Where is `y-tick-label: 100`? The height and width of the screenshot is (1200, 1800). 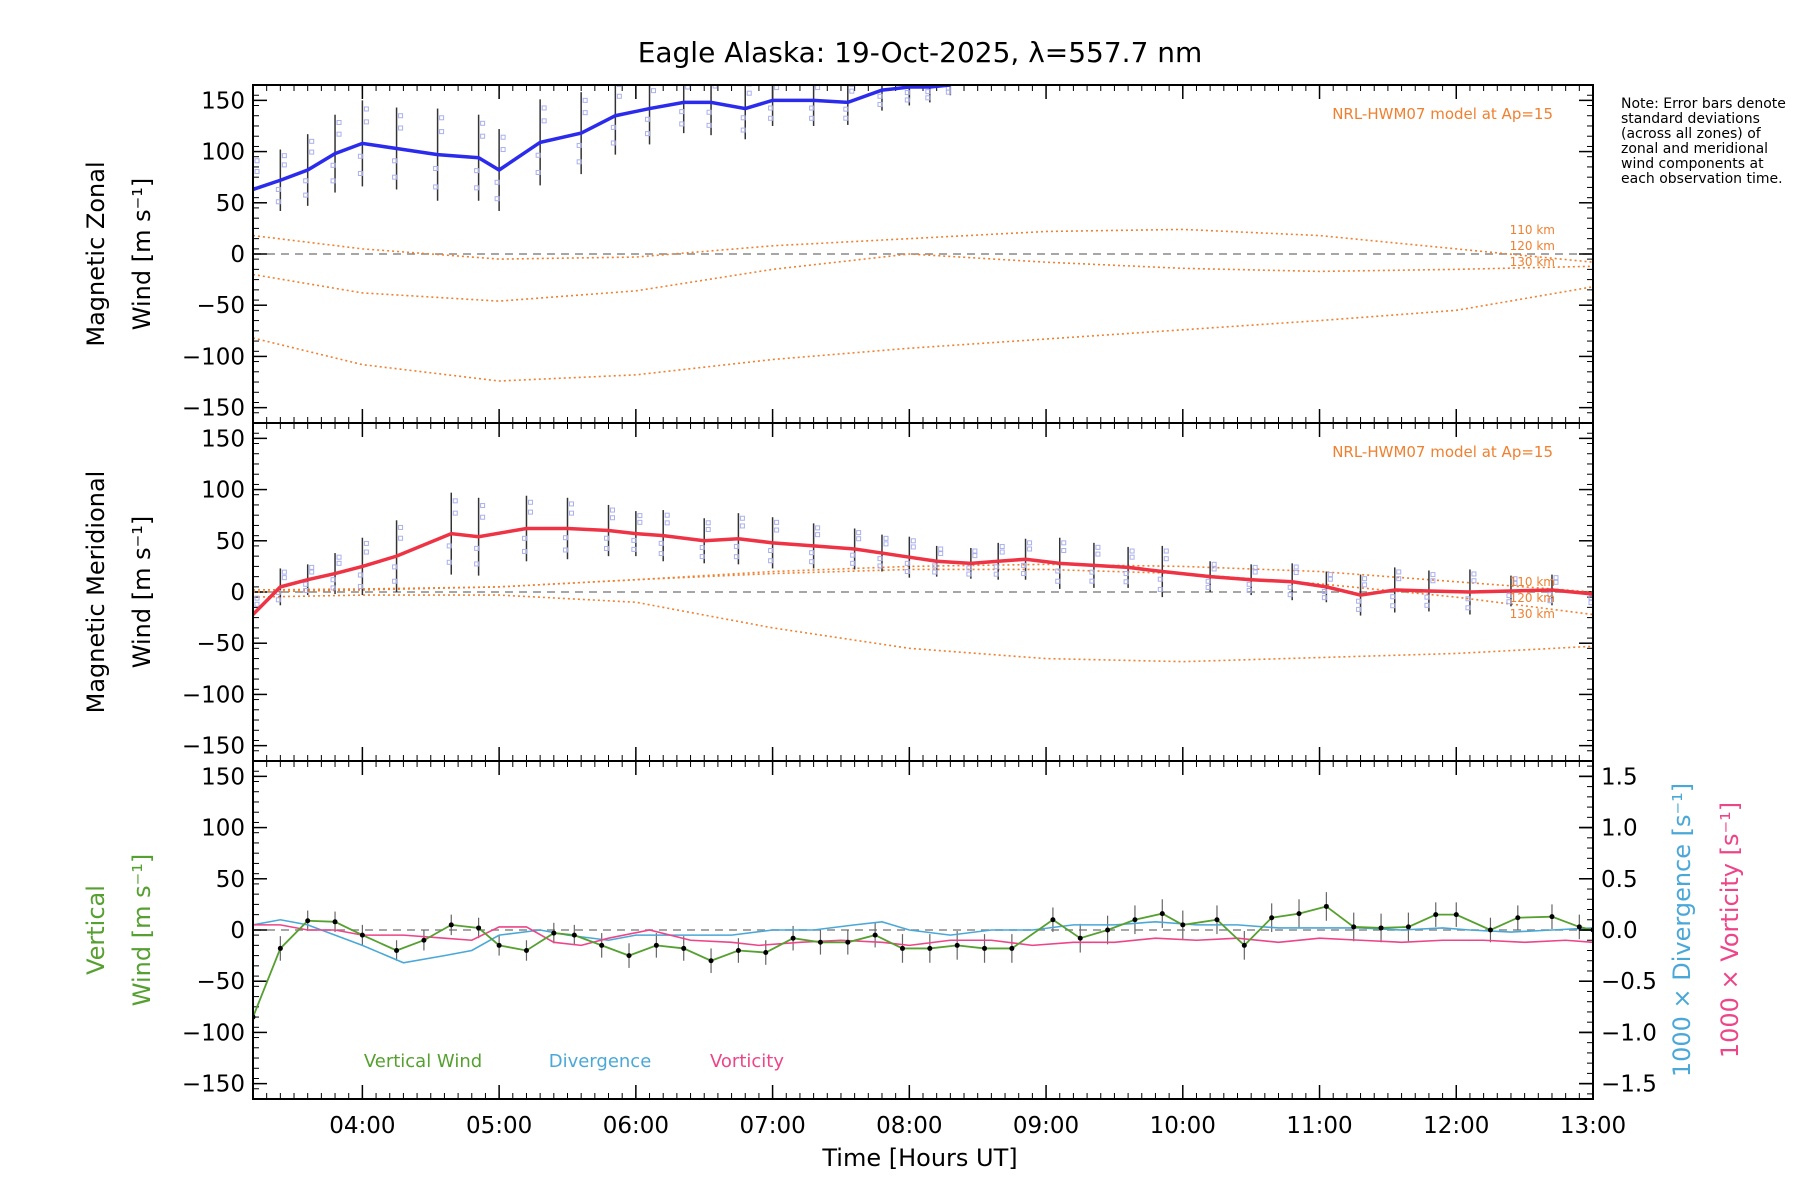
y-tick-label: 100 is located at coordinates (223, 829).